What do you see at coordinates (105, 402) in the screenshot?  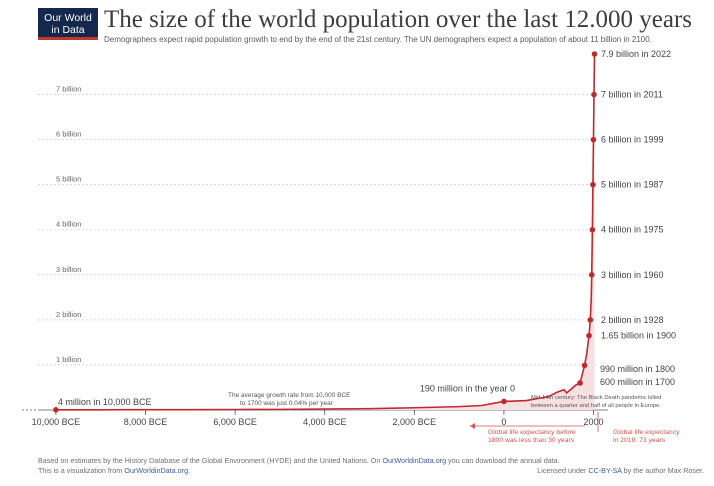 I see `marker-label: 4 million in 10,000 BCE` at bounding box center [105, 402].